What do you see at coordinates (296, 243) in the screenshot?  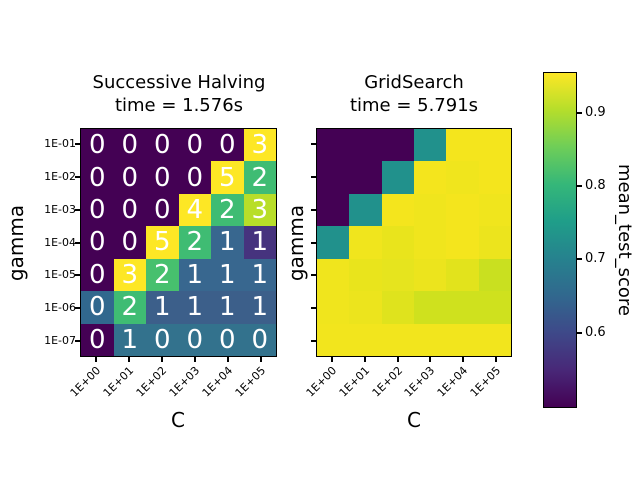 I see `right-ylabel: gamma` at bounding box center [296, 243].